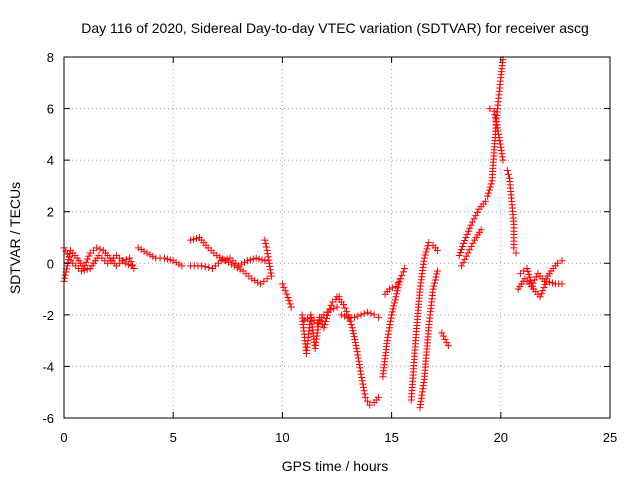 The height and width of the screenshot is (480, 640). I want to click on x-tick-label: 15, so click(391, 437).